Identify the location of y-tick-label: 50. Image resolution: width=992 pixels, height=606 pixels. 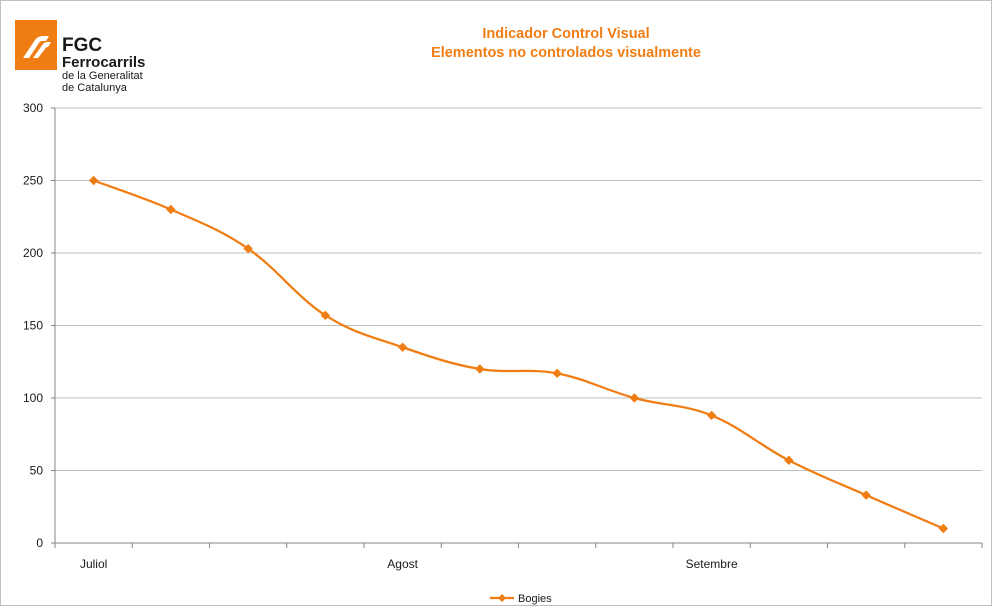
(37, 471).